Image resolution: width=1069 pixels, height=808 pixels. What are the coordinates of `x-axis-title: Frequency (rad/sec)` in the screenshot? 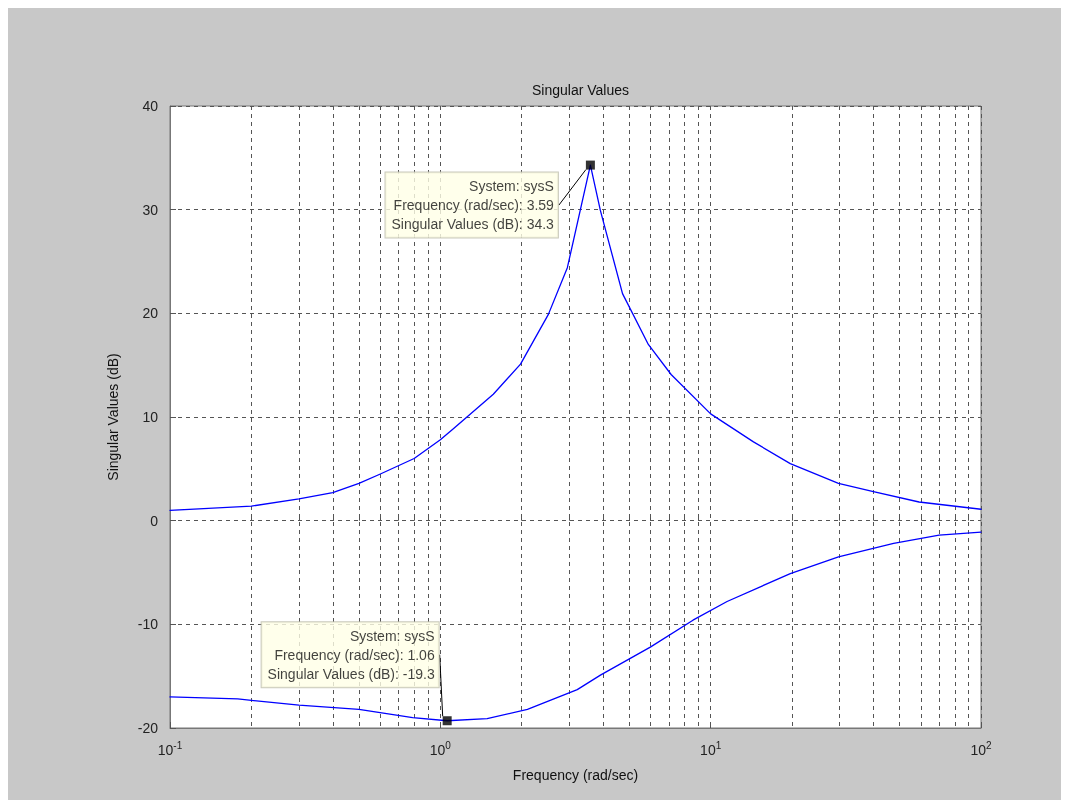 It's located at (575, 775).